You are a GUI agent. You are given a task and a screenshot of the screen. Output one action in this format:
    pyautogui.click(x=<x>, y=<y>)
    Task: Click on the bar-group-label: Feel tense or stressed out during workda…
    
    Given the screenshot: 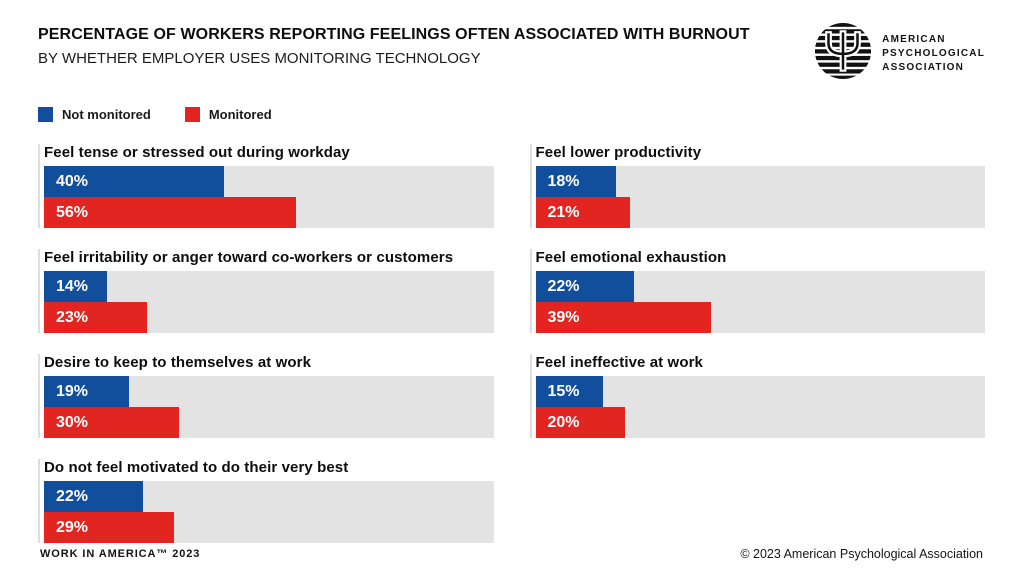 What is the action you would take?
    pyautogui.click(x=197, y=152)
    